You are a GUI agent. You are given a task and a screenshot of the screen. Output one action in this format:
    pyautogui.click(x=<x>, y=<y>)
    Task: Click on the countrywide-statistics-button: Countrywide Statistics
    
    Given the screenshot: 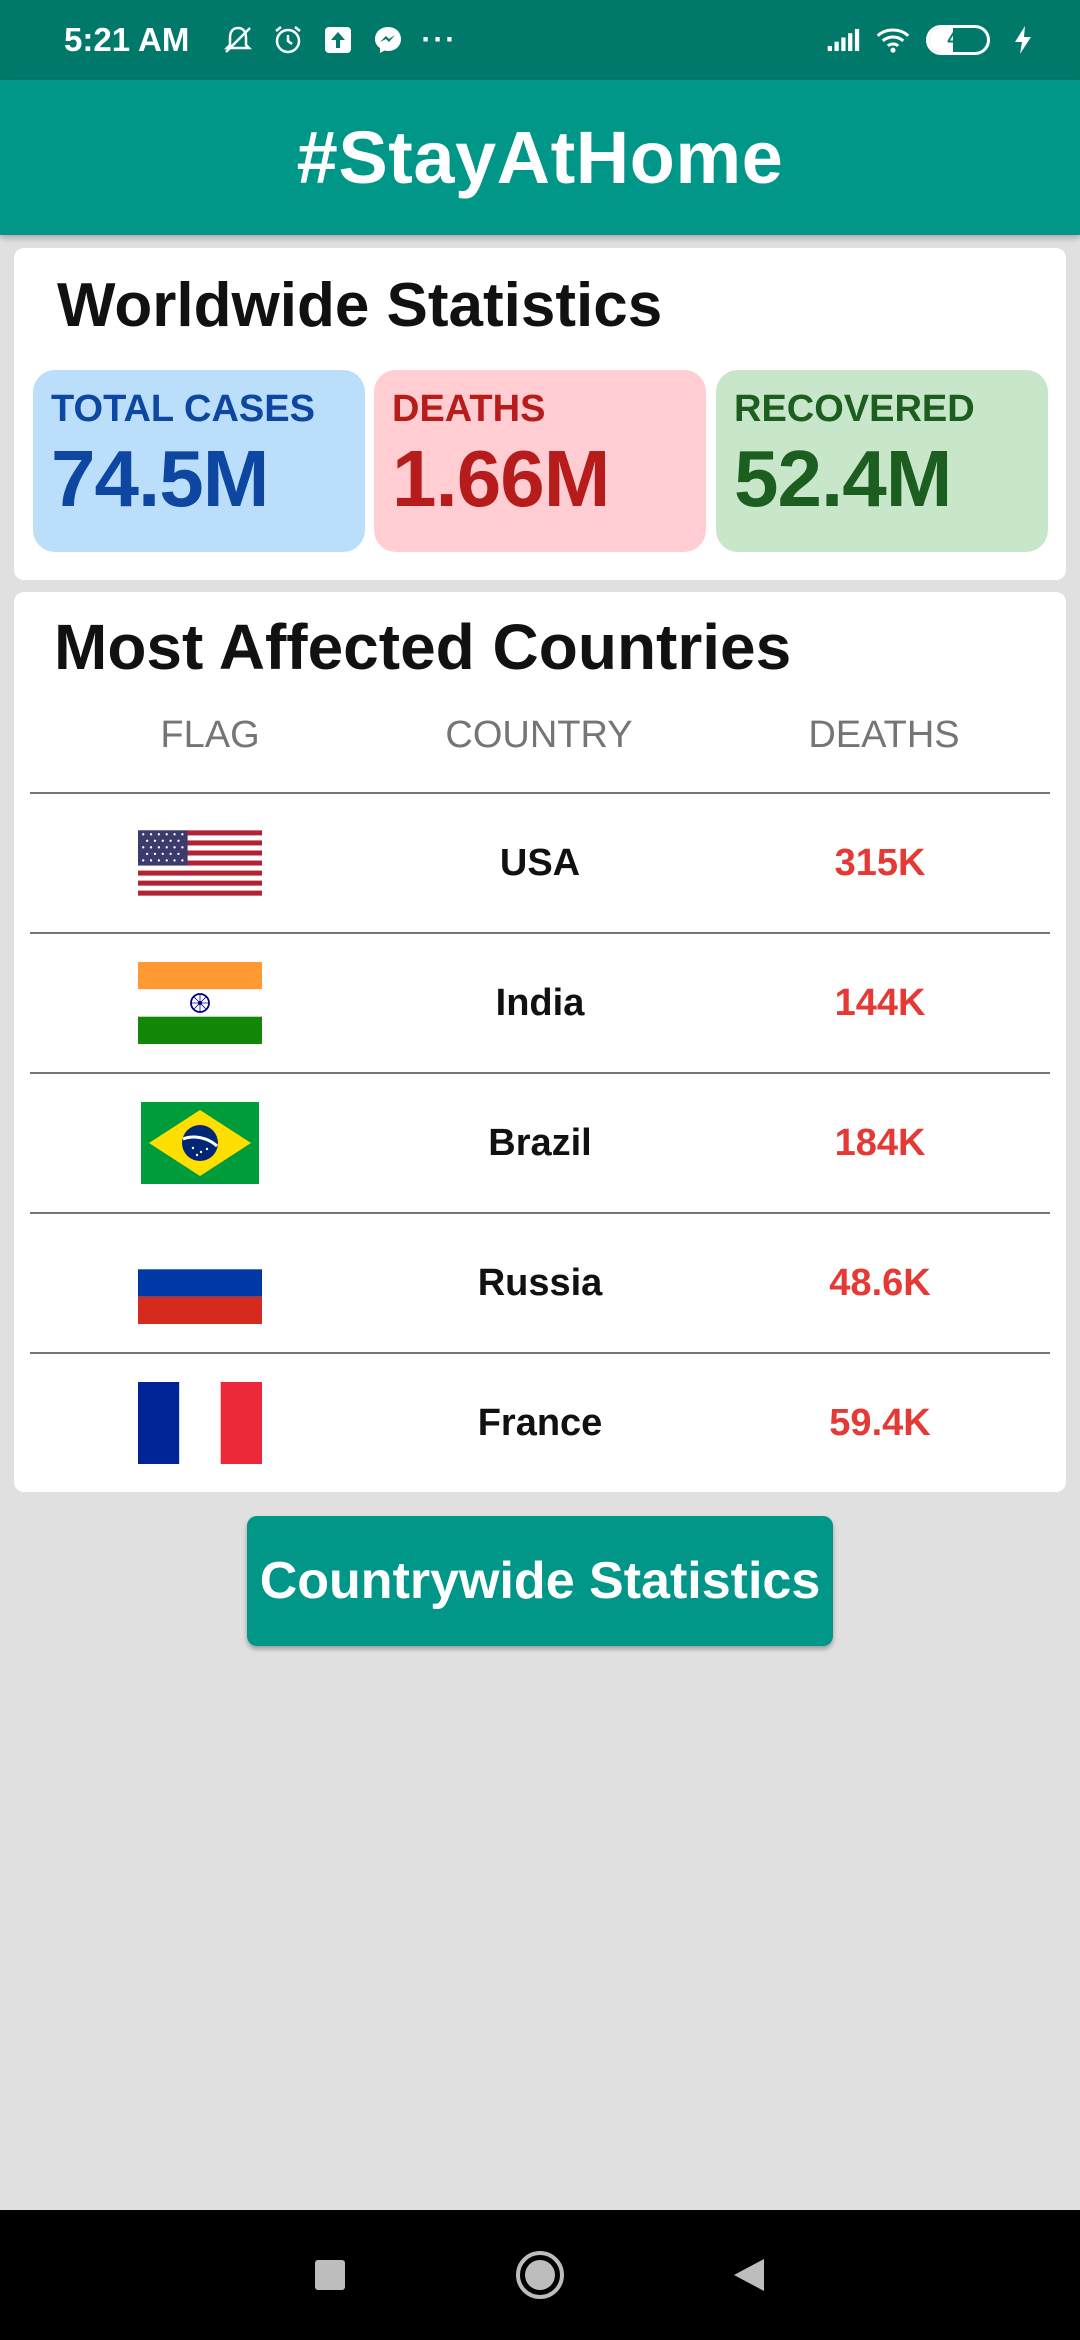 What is the action you would take?
    pyautogui.click(x=540, y=1581)
    